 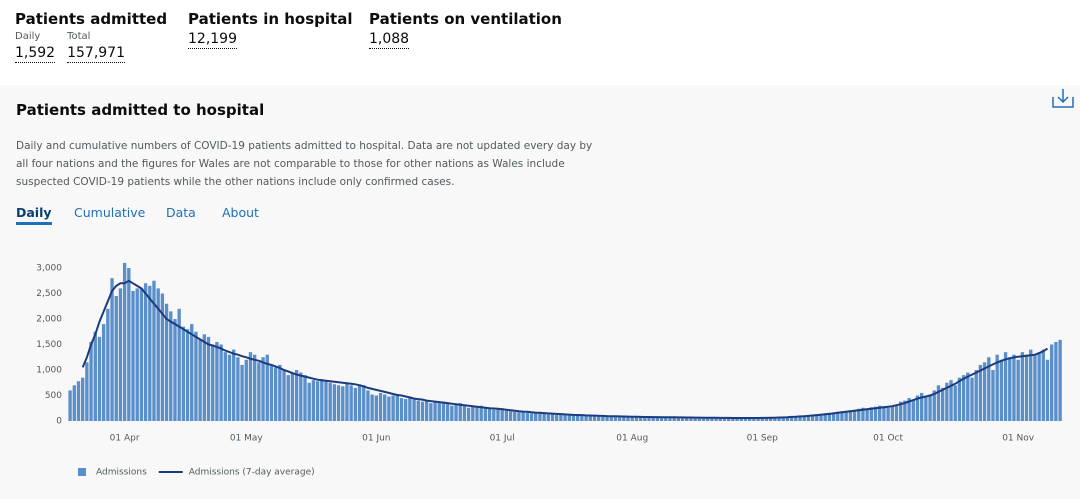 I want to click on stat-item: Daily 1,592, so click(x=35, y=45).